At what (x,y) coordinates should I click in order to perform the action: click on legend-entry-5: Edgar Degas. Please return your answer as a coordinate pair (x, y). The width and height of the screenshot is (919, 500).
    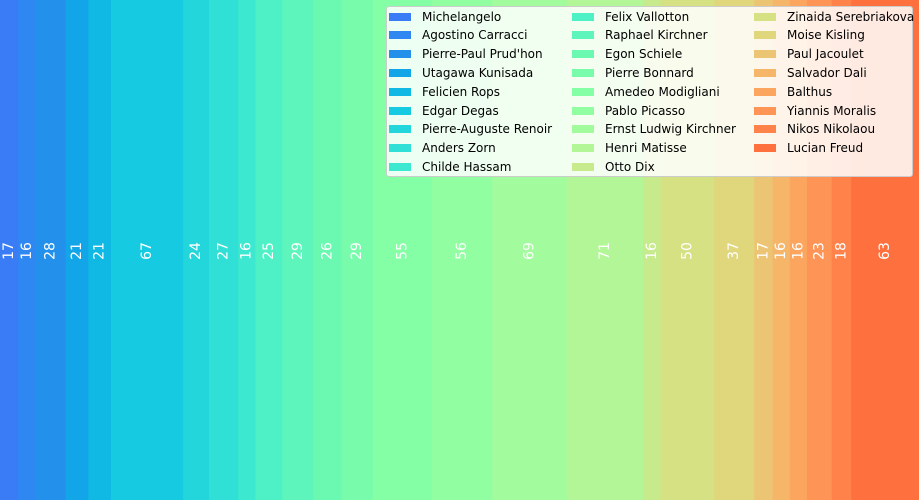
    Looking at the image, I should click on (444, 110).